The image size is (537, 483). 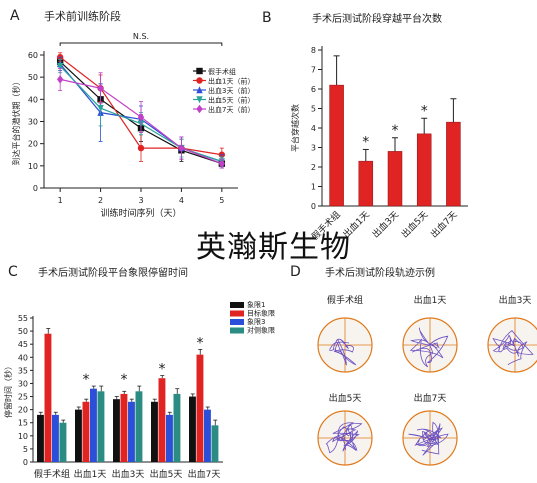 What do you see at coordinates (16, 122) in the screenshot?
I see `panel-a-y-label: 到达平台的潜伏期（秒）` at bounding box center [16, 122].